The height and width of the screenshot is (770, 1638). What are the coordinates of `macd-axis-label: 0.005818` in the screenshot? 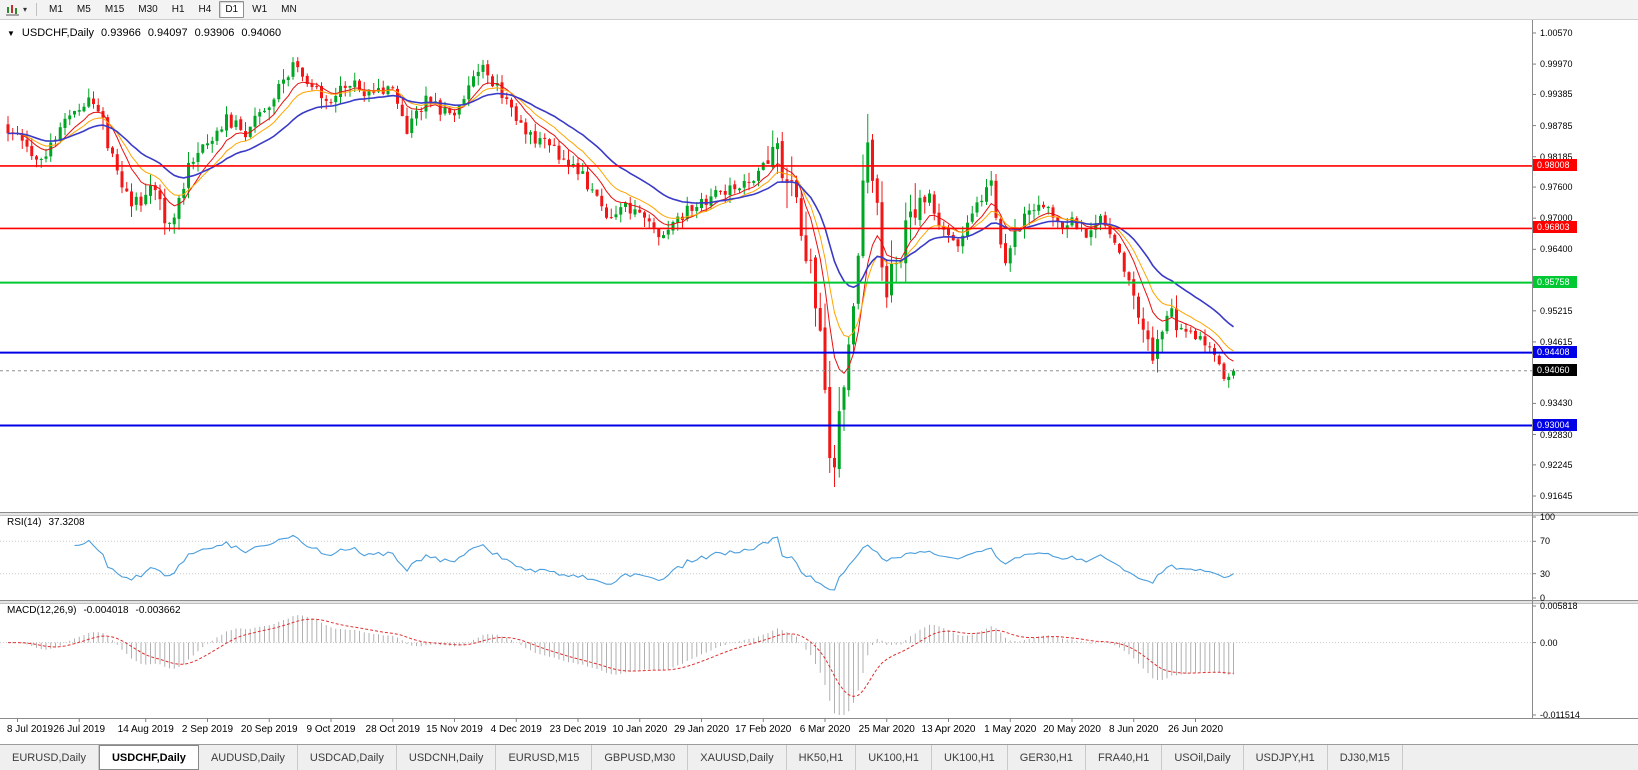 It's located at (1559, 606).